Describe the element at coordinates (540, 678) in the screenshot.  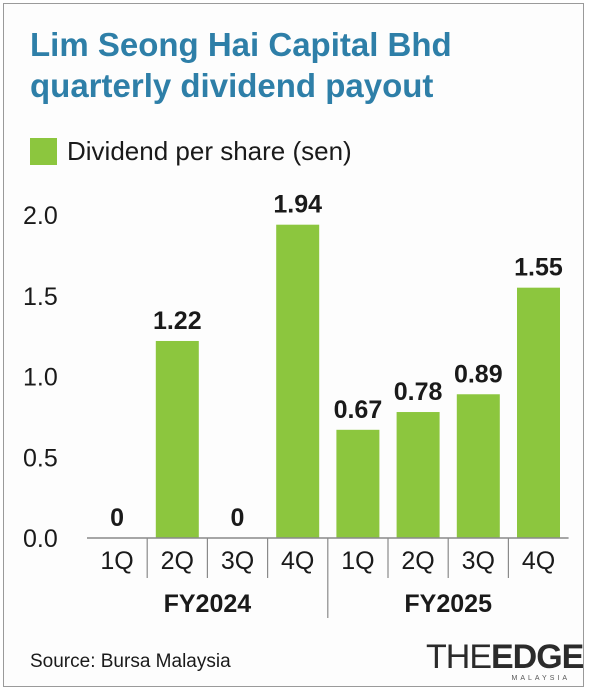
I see `logo-sub: MALAYSIA` at that location.